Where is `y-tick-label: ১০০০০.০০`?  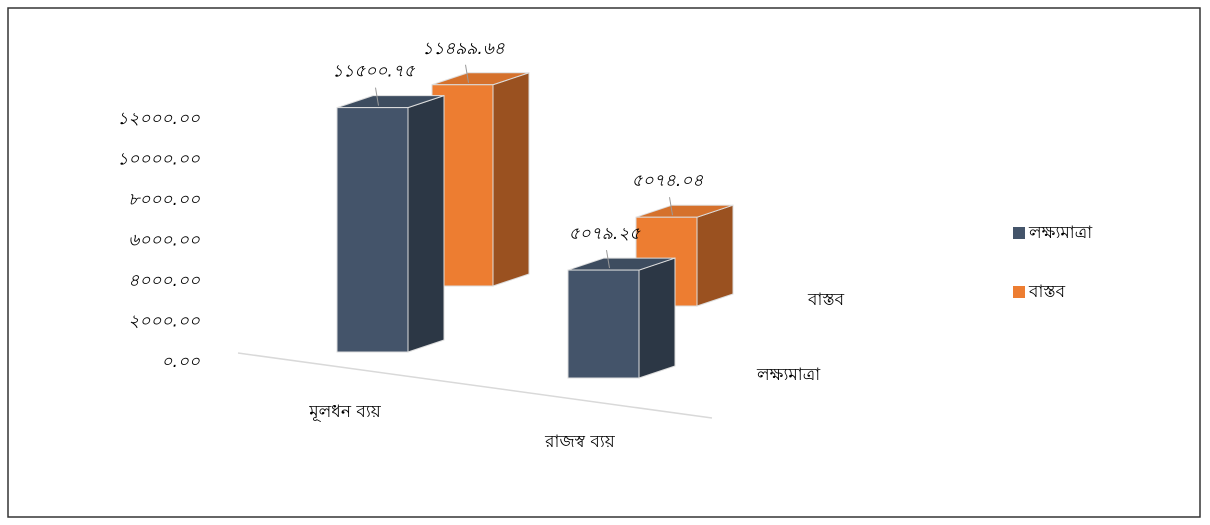 y-tick-label: ১০০০০.০০ is located at coordinates (159, 160).